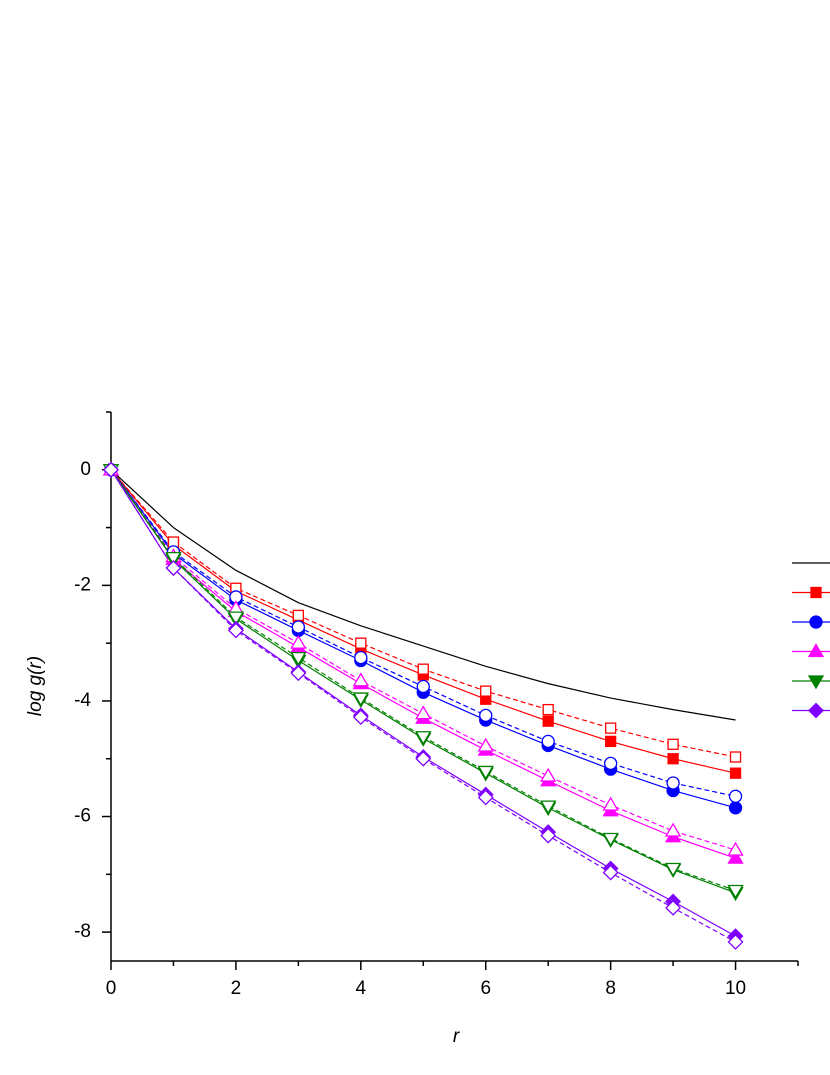 This screenshot has height=1075, width=830. What do you see at coordinates (35, 686) in the screenshot?
I see `y-axis-title: log g(r)` at bounding box center [35, 686].